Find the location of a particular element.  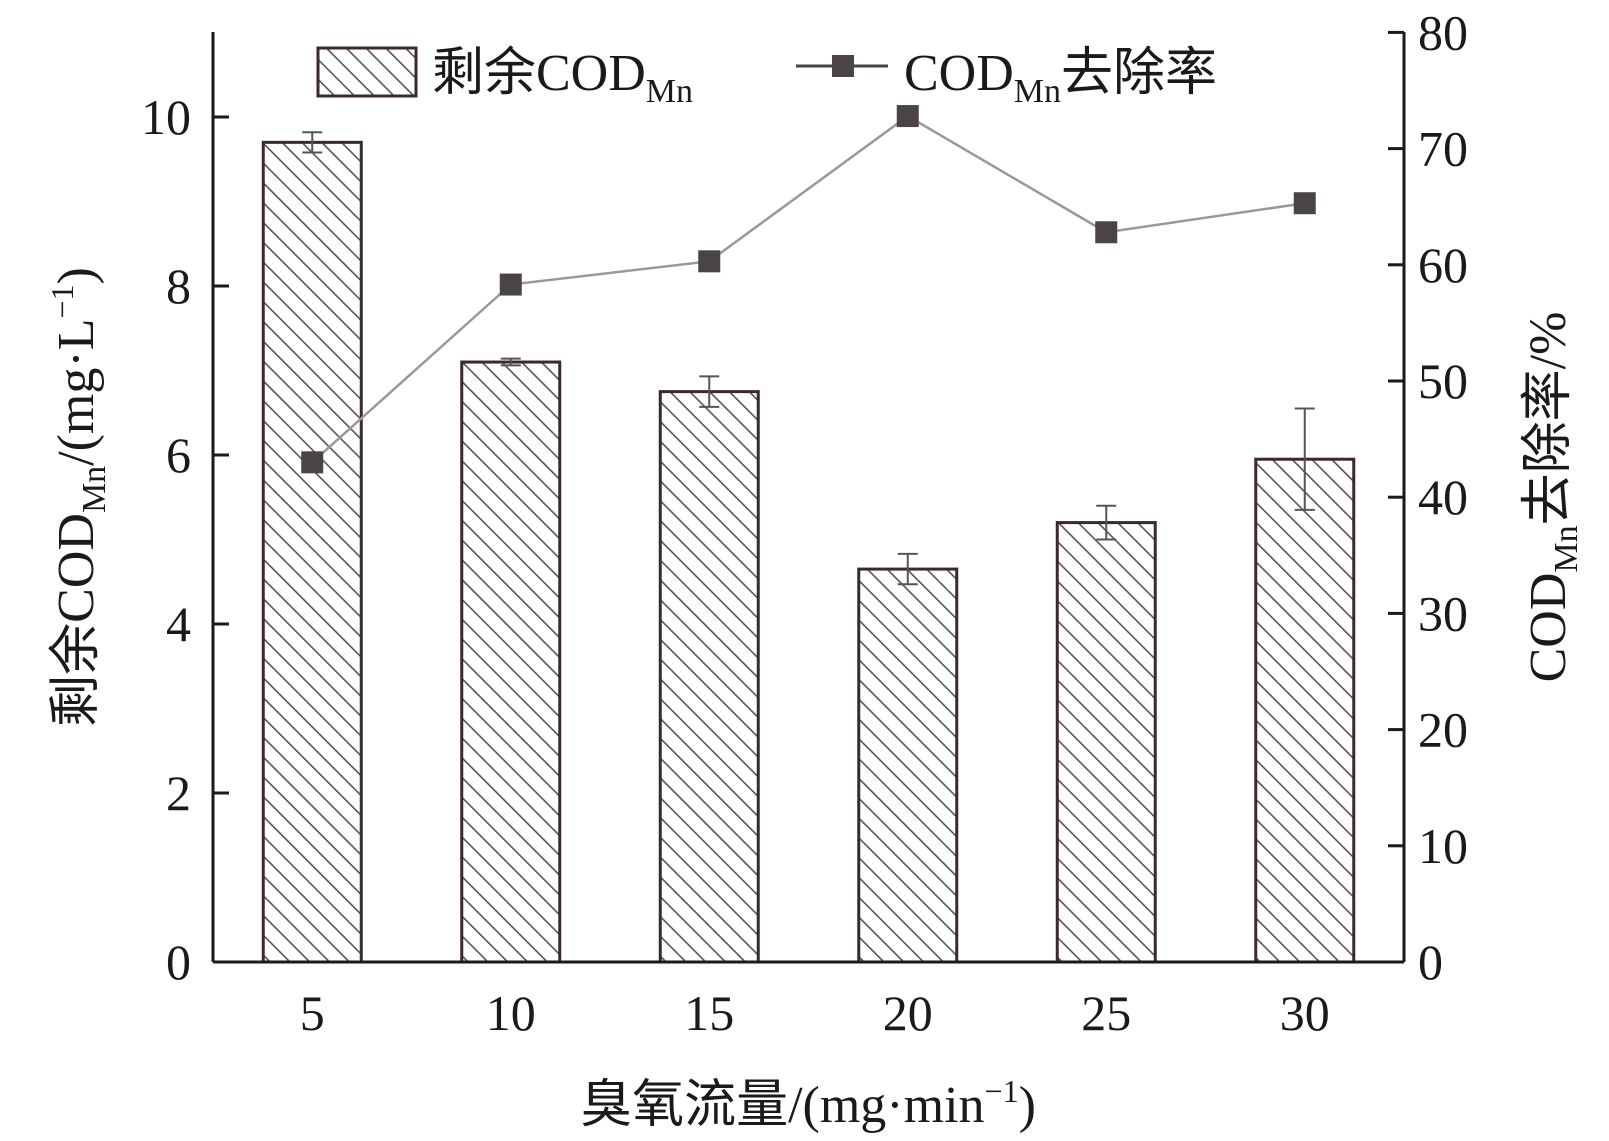

x-tick-label-25: 25 is located at coordinates (1106, 1013).